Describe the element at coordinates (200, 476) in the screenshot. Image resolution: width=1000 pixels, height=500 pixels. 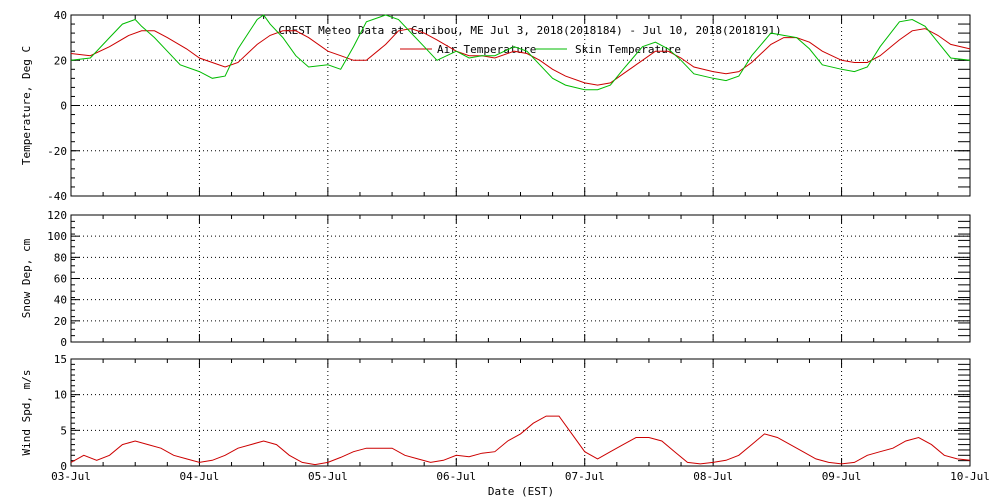
I see `x-tick-label: 04-Jul` at that location.